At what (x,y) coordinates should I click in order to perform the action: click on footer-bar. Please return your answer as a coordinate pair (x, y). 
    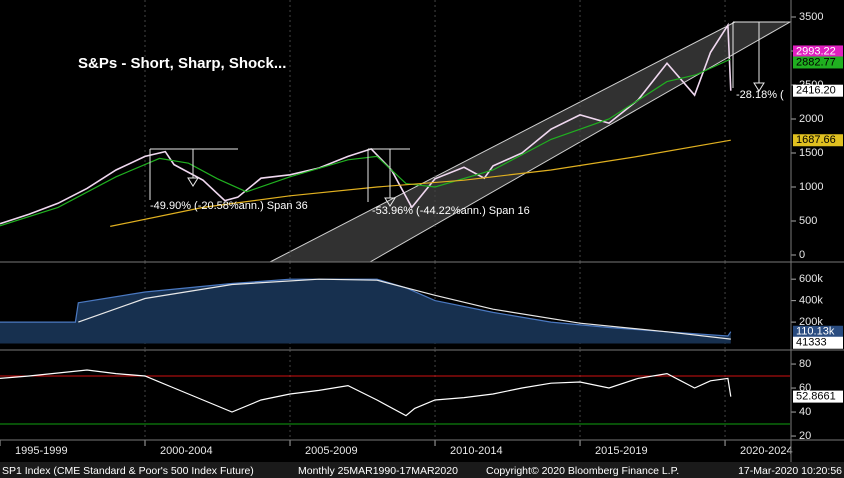
    Looking at the image, I should click on (422, 470).